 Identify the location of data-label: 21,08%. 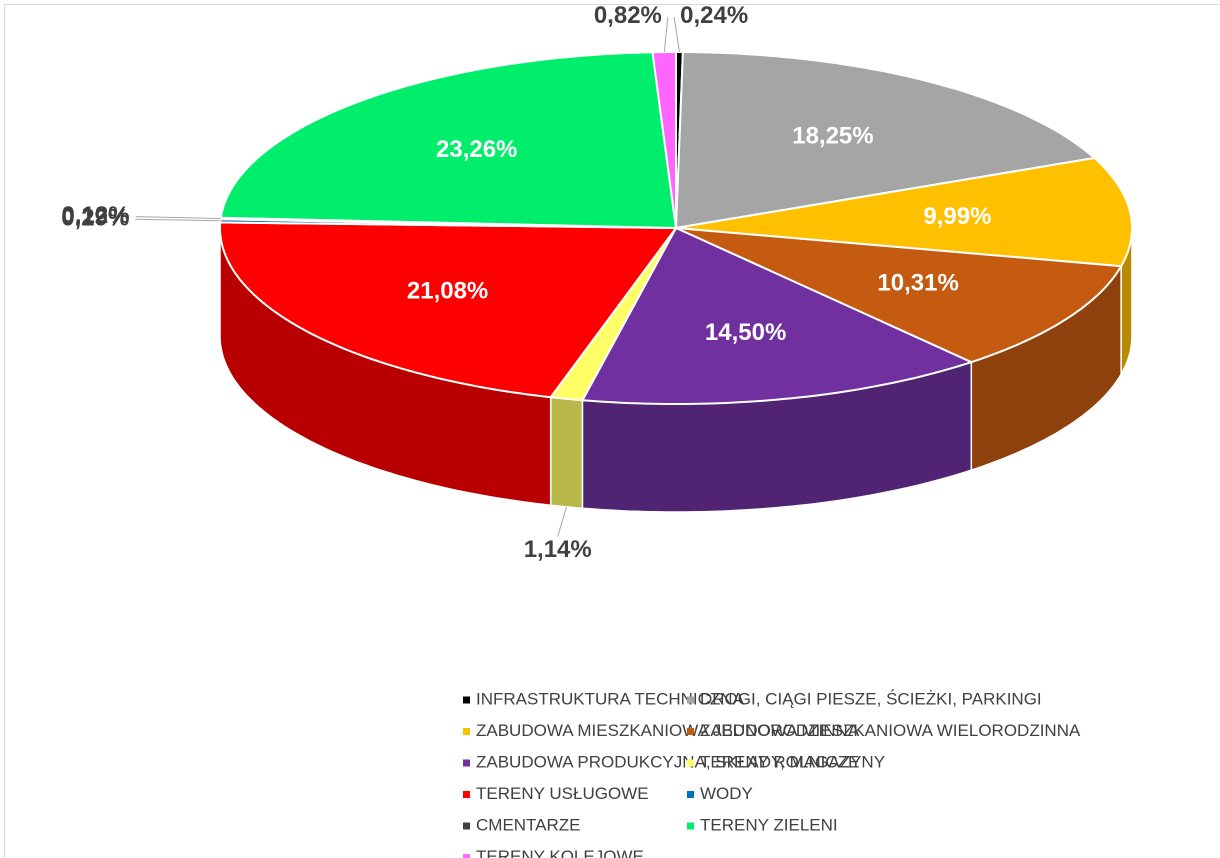
(447, 291).